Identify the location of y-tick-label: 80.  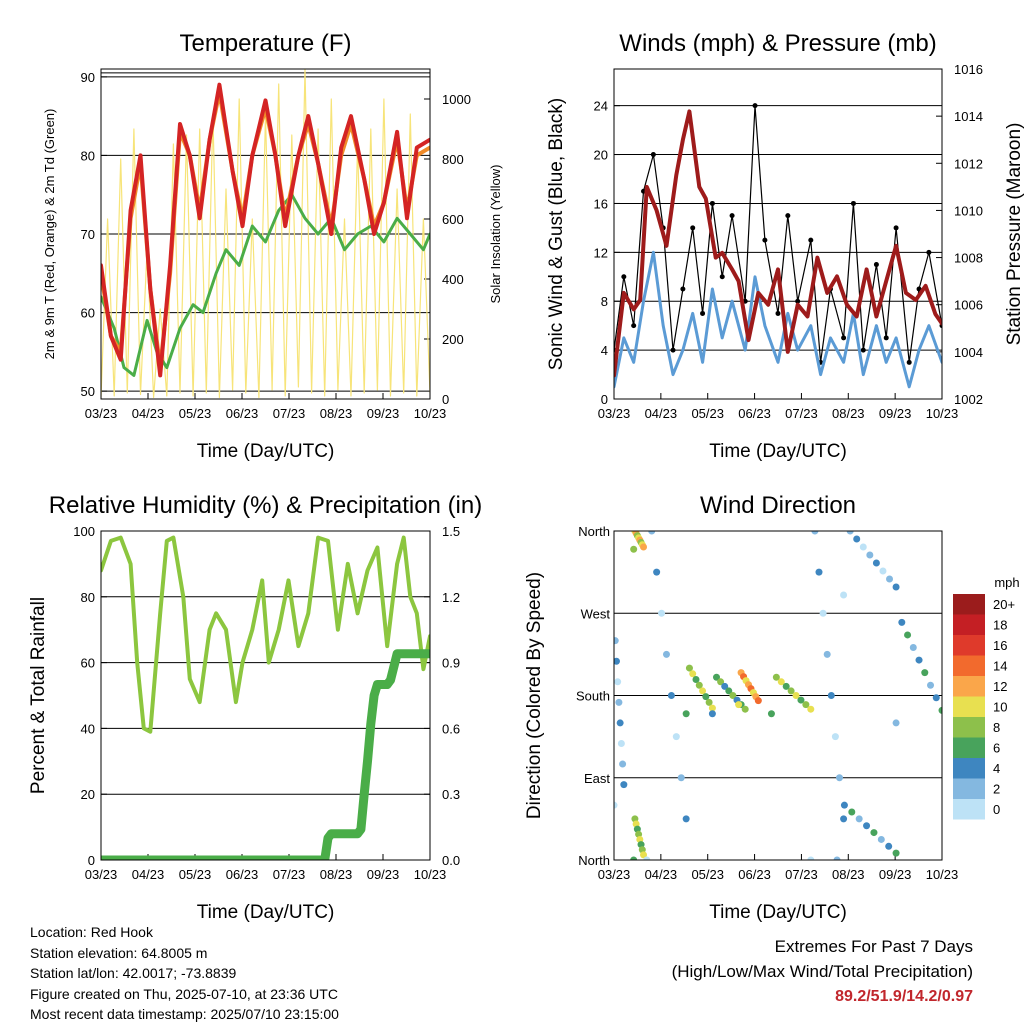
(88, 597).